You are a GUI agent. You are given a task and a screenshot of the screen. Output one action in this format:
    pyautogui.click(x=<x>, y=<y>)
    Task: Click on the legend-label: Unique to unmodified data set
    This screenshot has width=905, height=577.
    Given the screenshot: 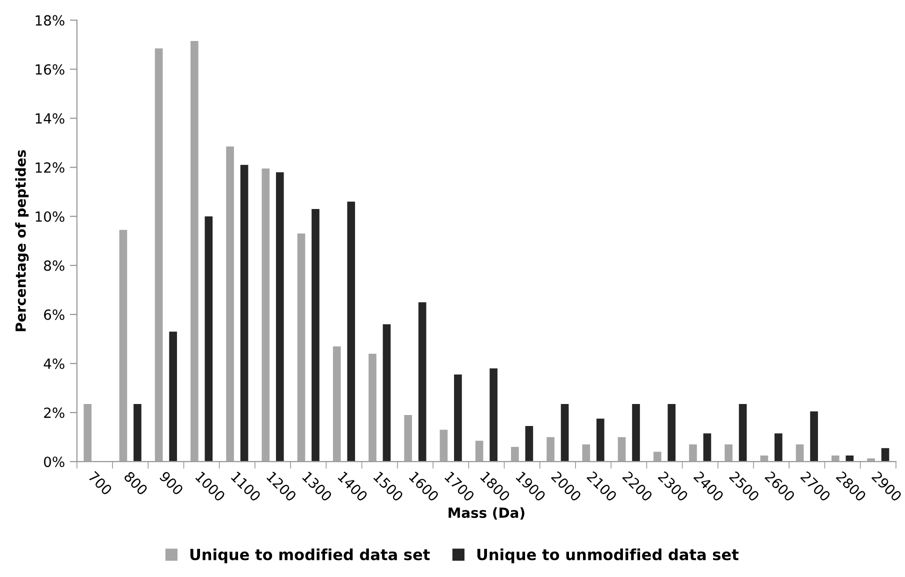 What is the action you would take?
    pyautogui.click(x=608, y=556)
    